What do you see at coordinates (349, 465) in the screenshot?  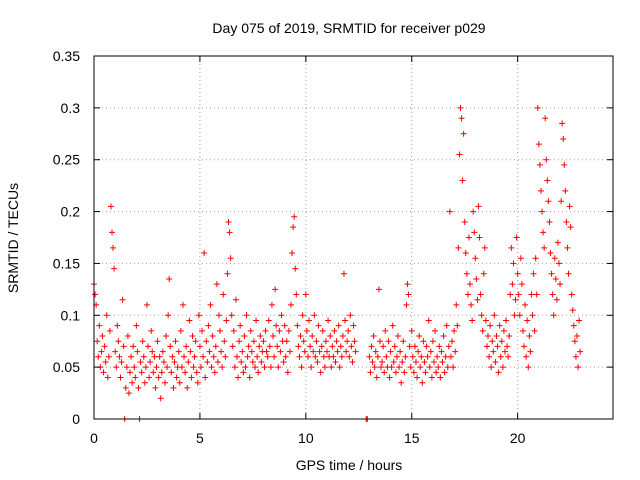 I see `x-axis-label: GPS time / hours` at bounding box center [349, 465].